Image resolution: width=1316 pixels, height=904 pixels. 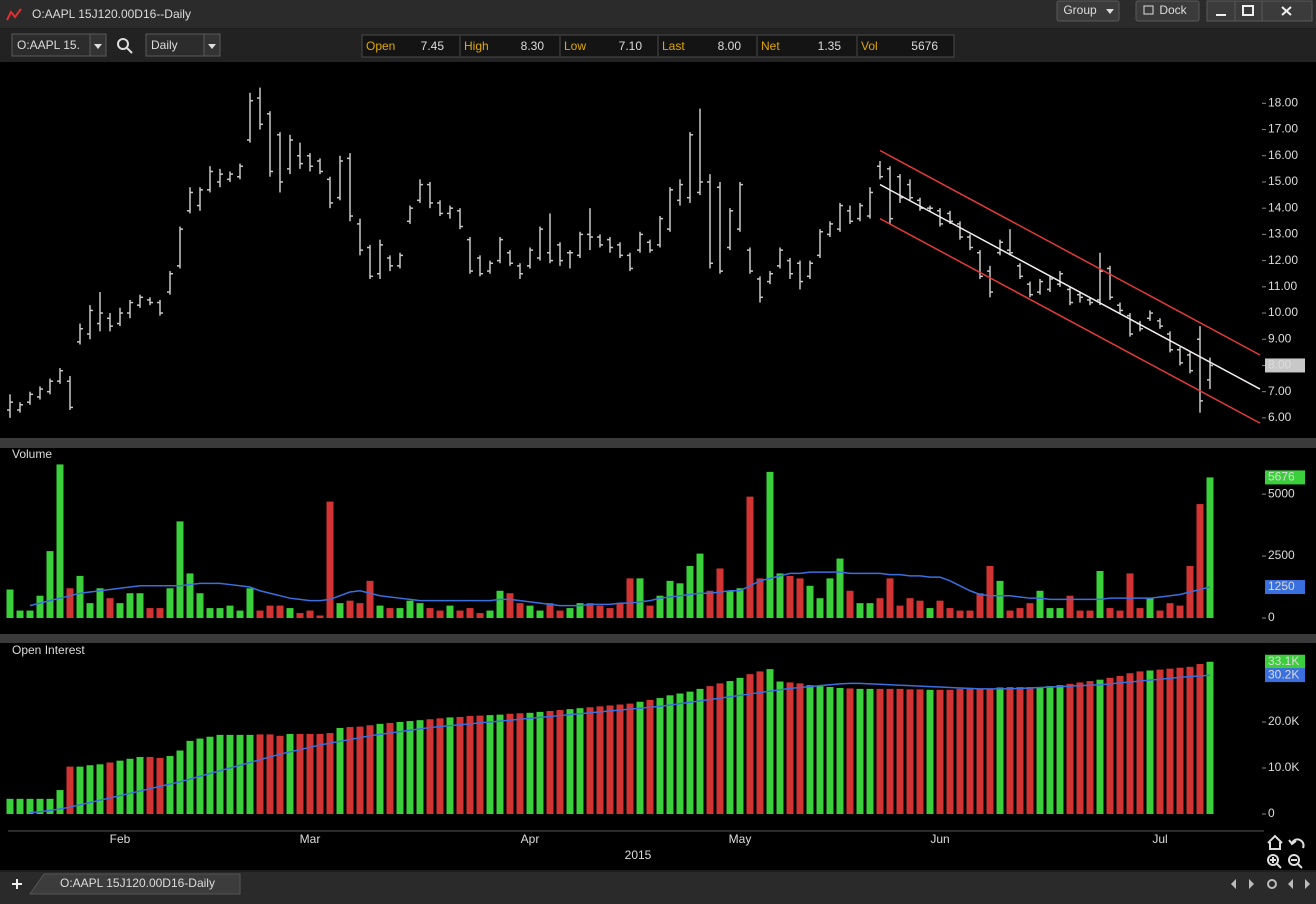 I want to click on y-tick-label: 17.00, so click(x=1283, y=129).